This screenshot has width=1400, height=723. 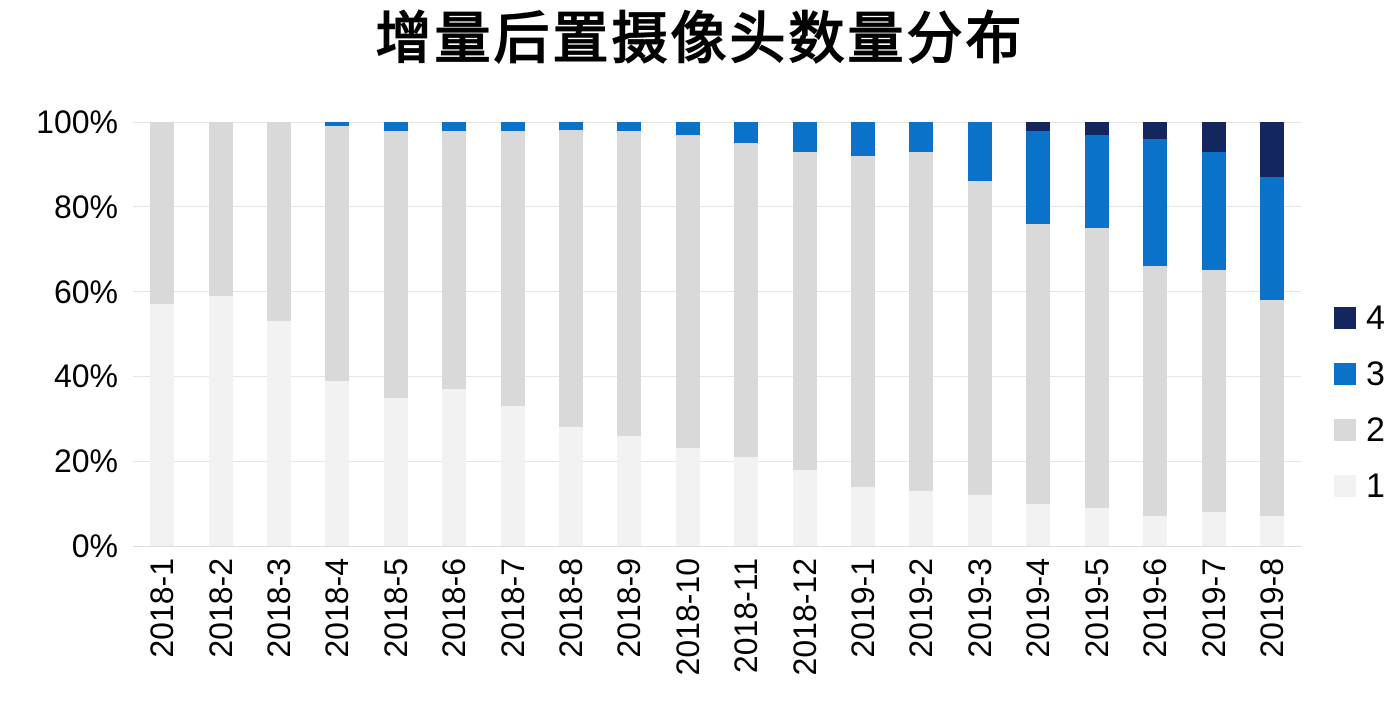 I want to click on bar-slot-2018-1: 2018-1, so click(x=162, y=390).